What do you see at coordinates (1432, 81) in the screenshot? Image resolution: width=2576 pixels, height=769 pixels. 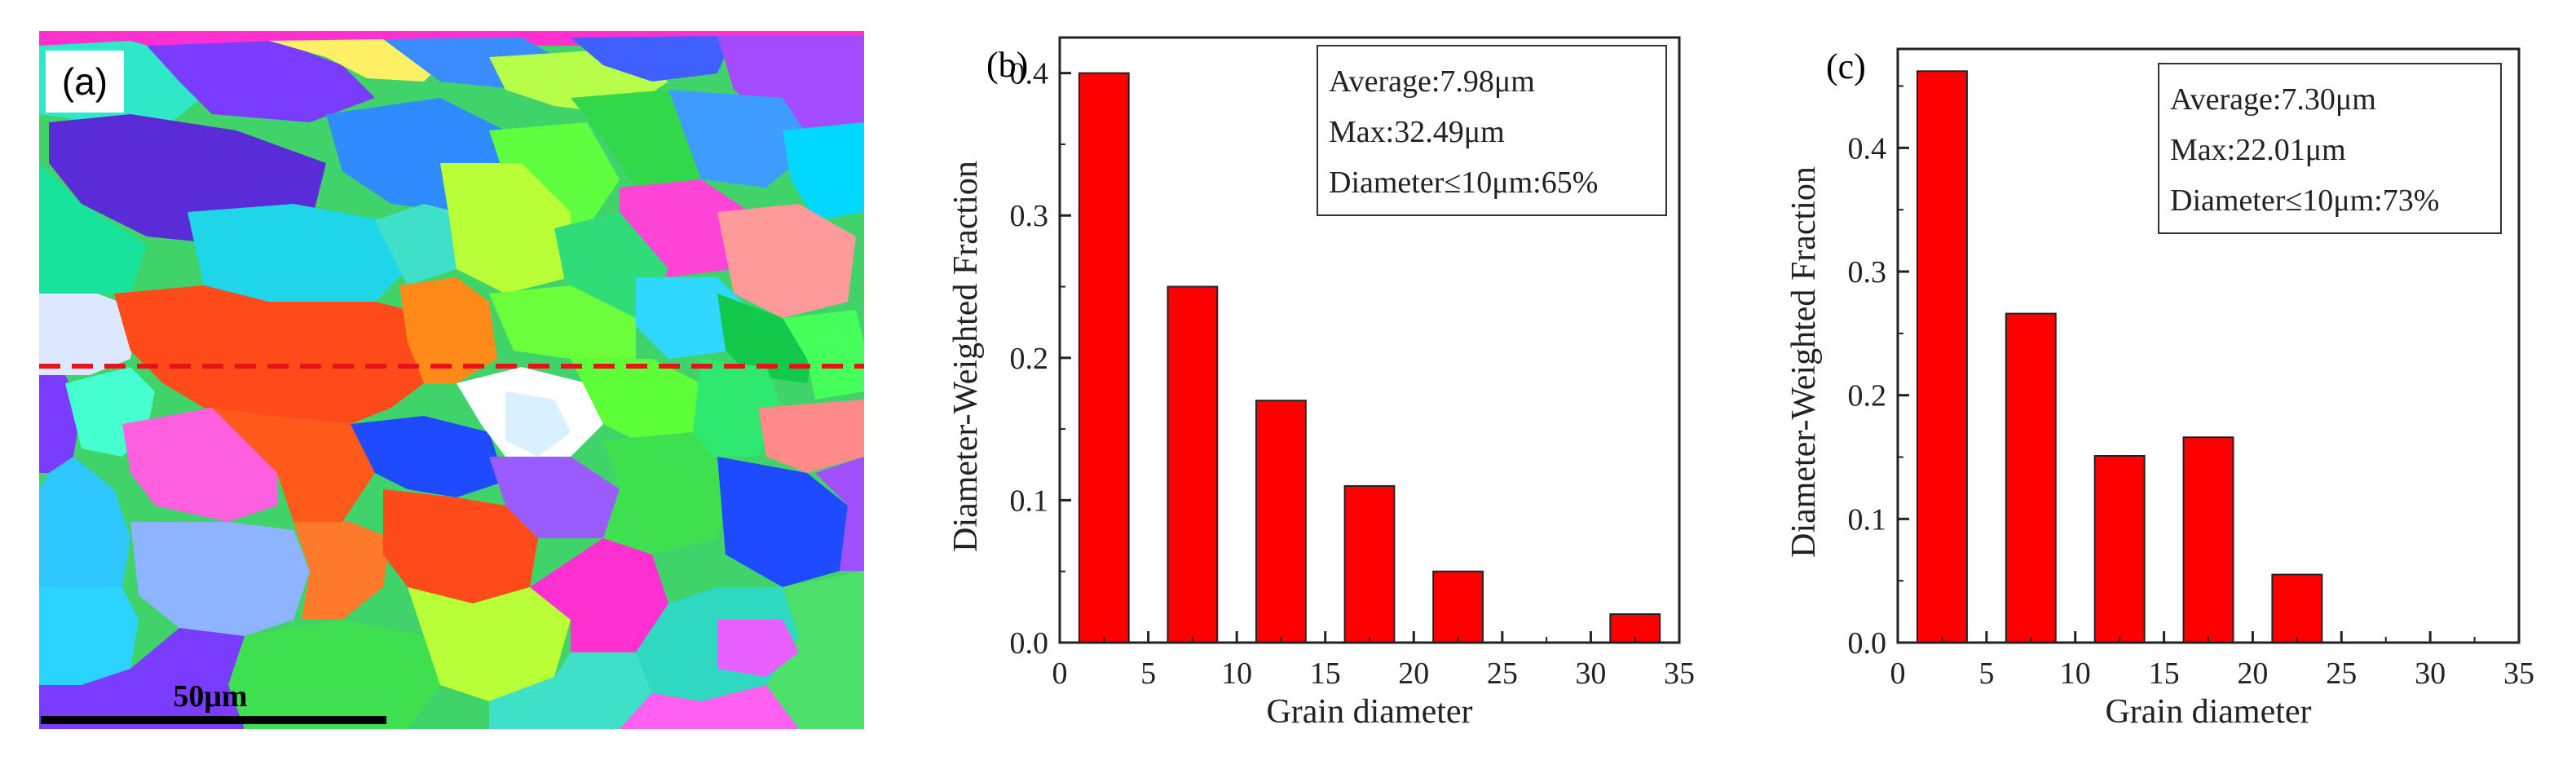 I see `stats-line: Average:7.98μm` at bounding box center [1432, 81].